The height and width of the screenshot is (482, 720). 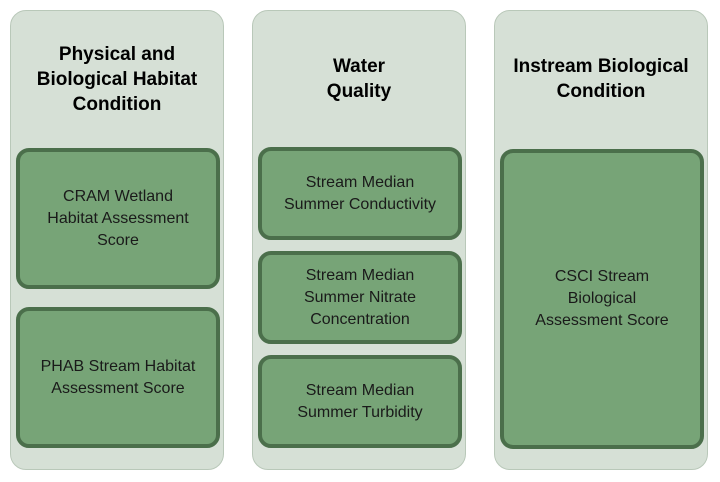 I want to click on conductivity-box: Stream Median Summer Conductivity, so click(x=360, y=193).